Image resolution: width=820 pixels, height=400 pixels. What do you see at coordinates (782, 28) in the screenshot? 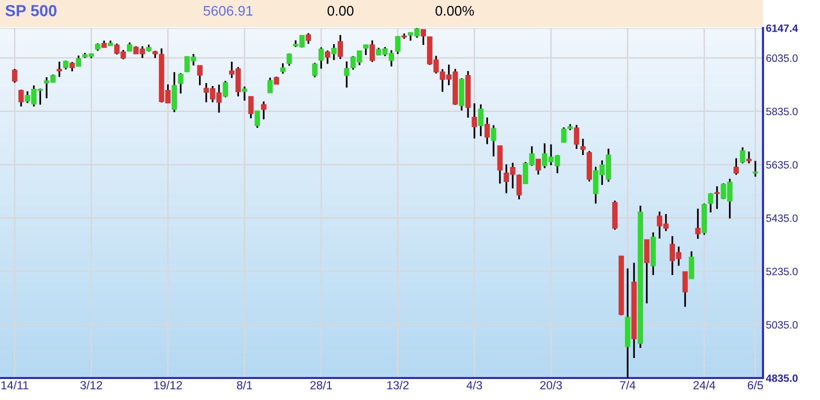
I see `y-tick-label: 6147.4` at bounding box center [782, 28].